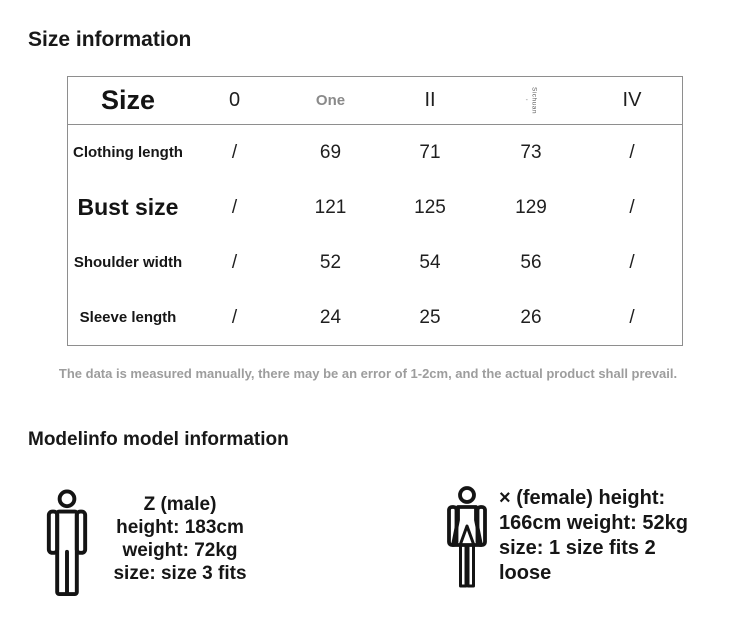  I want to click on rotated-header-dash: -, so click(526, 100).